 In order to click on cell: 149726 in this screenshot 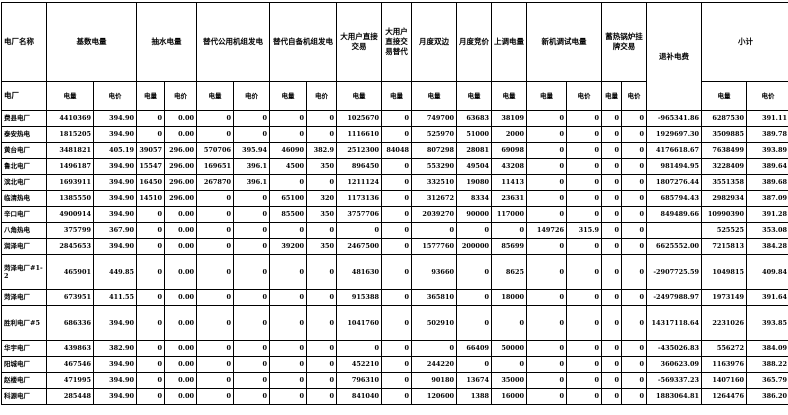, I will do `click(546, 230)`.